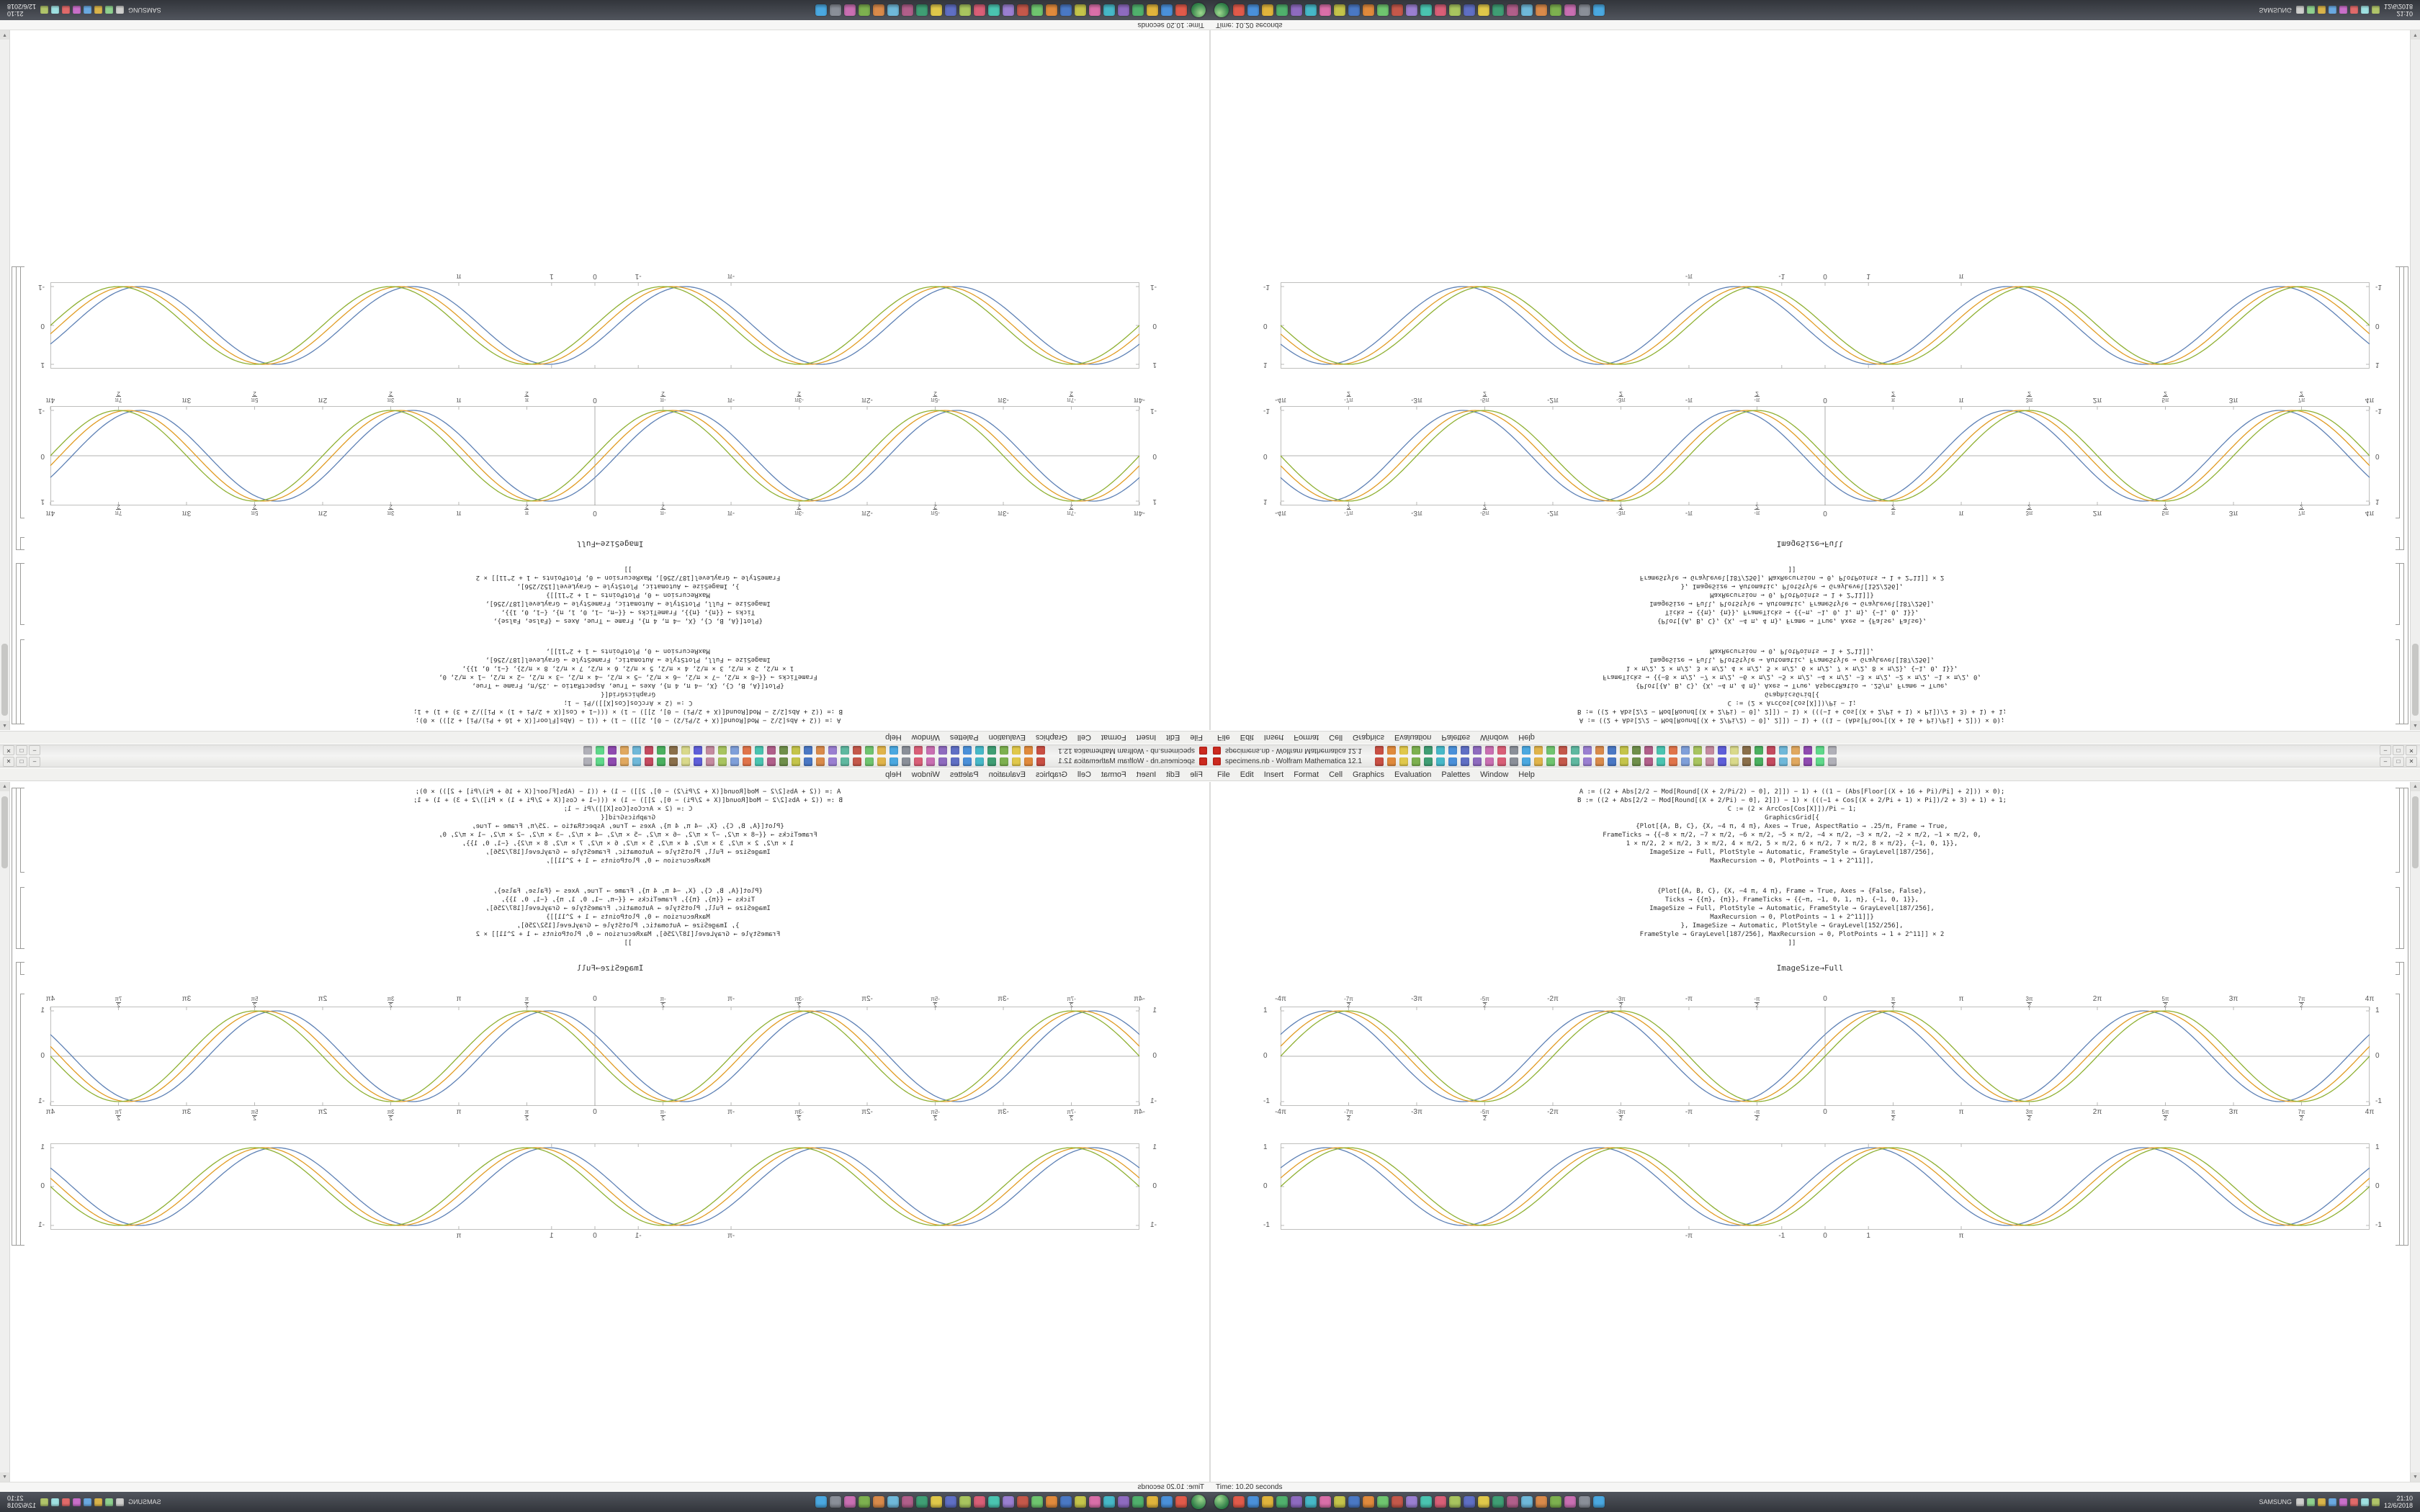  I want to click on cell-bracket-all, so click(14, 495).